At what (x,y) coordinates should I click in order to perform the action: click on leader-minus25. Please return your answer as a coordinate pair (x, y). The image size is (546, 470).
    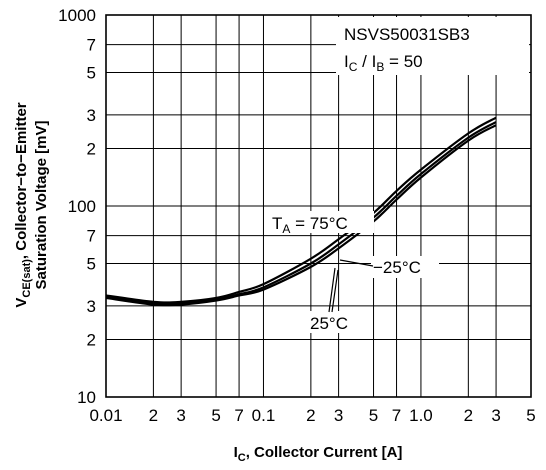
    Looking at the image, I should click on (356, 263).